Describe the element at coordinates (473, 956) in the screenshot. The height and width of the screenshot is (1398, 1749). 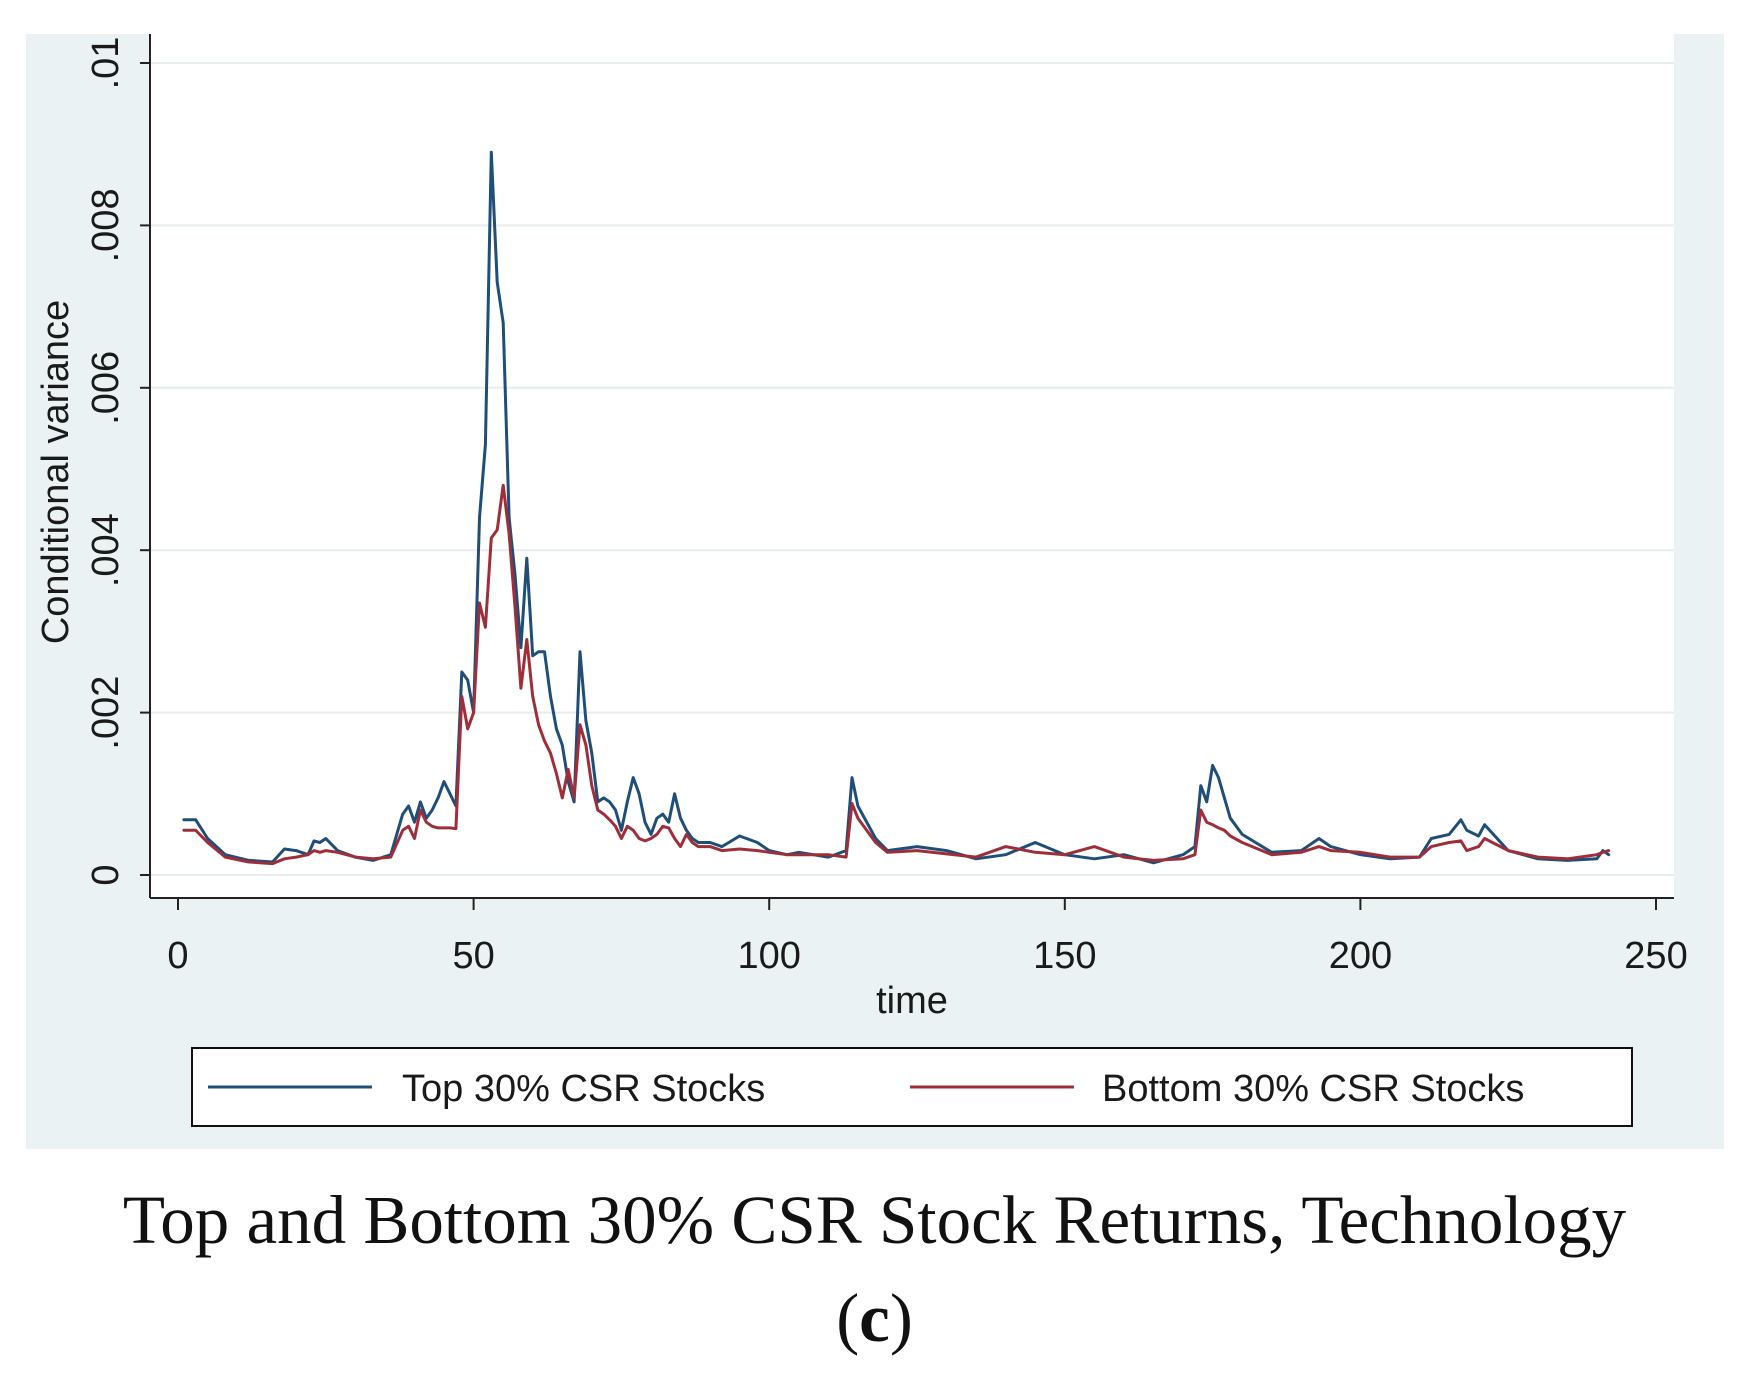
I see `x-tick-label: 50` at that location.